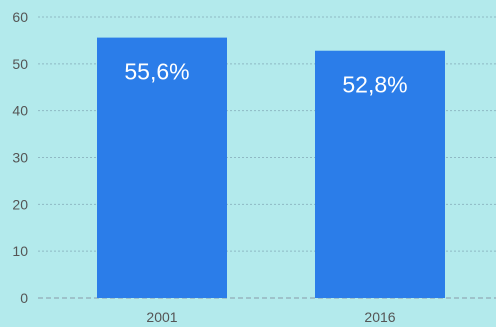  What do you see at coordinates (374, 85) in the screenshot?
I see `data-label-2016: 52,8%` at bounding box center [374, 85].